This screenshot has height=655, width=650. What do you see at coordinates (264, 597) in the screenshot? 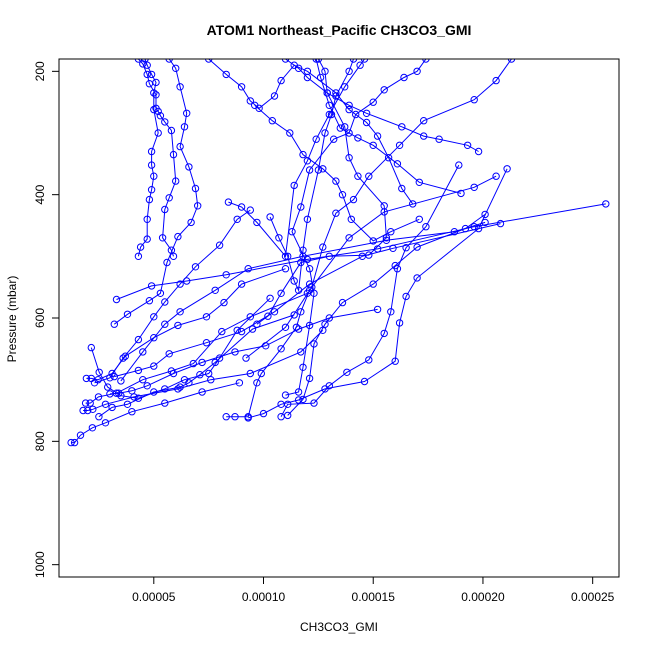
I see `x-tick-label: 0.00010` at bounding box center [264, 597].